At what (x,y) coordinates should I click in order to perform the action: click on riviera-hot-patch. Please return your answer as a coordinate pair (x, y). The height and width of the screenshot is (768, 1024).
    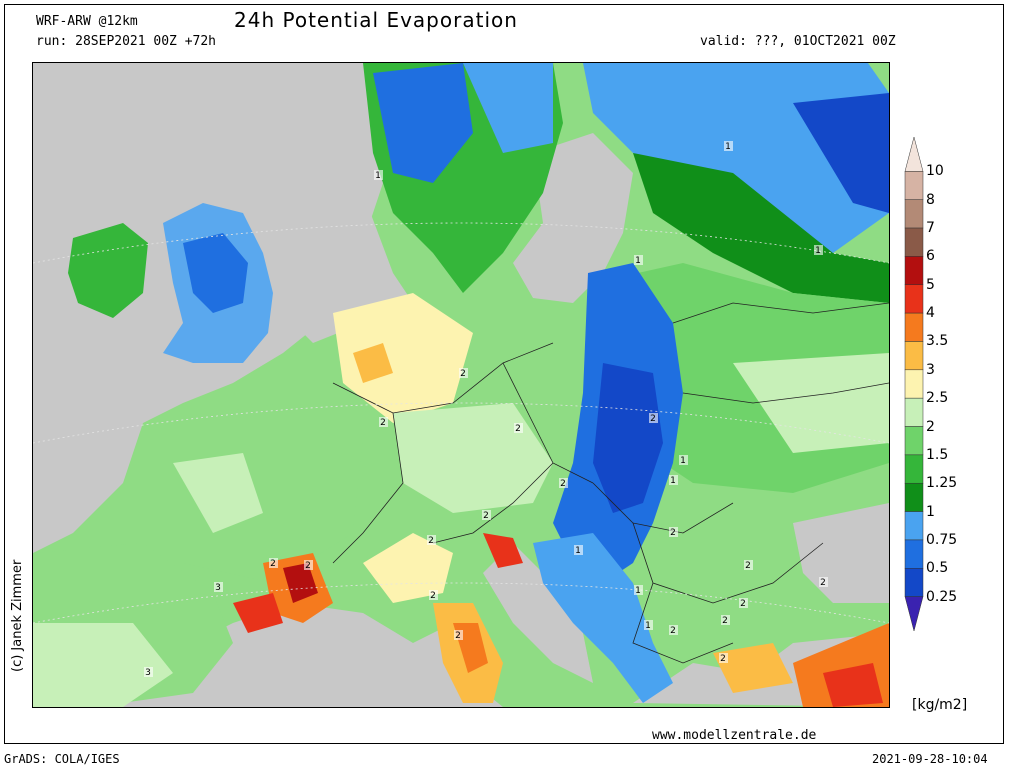
    Looking at the image, I should click on (258, 613).